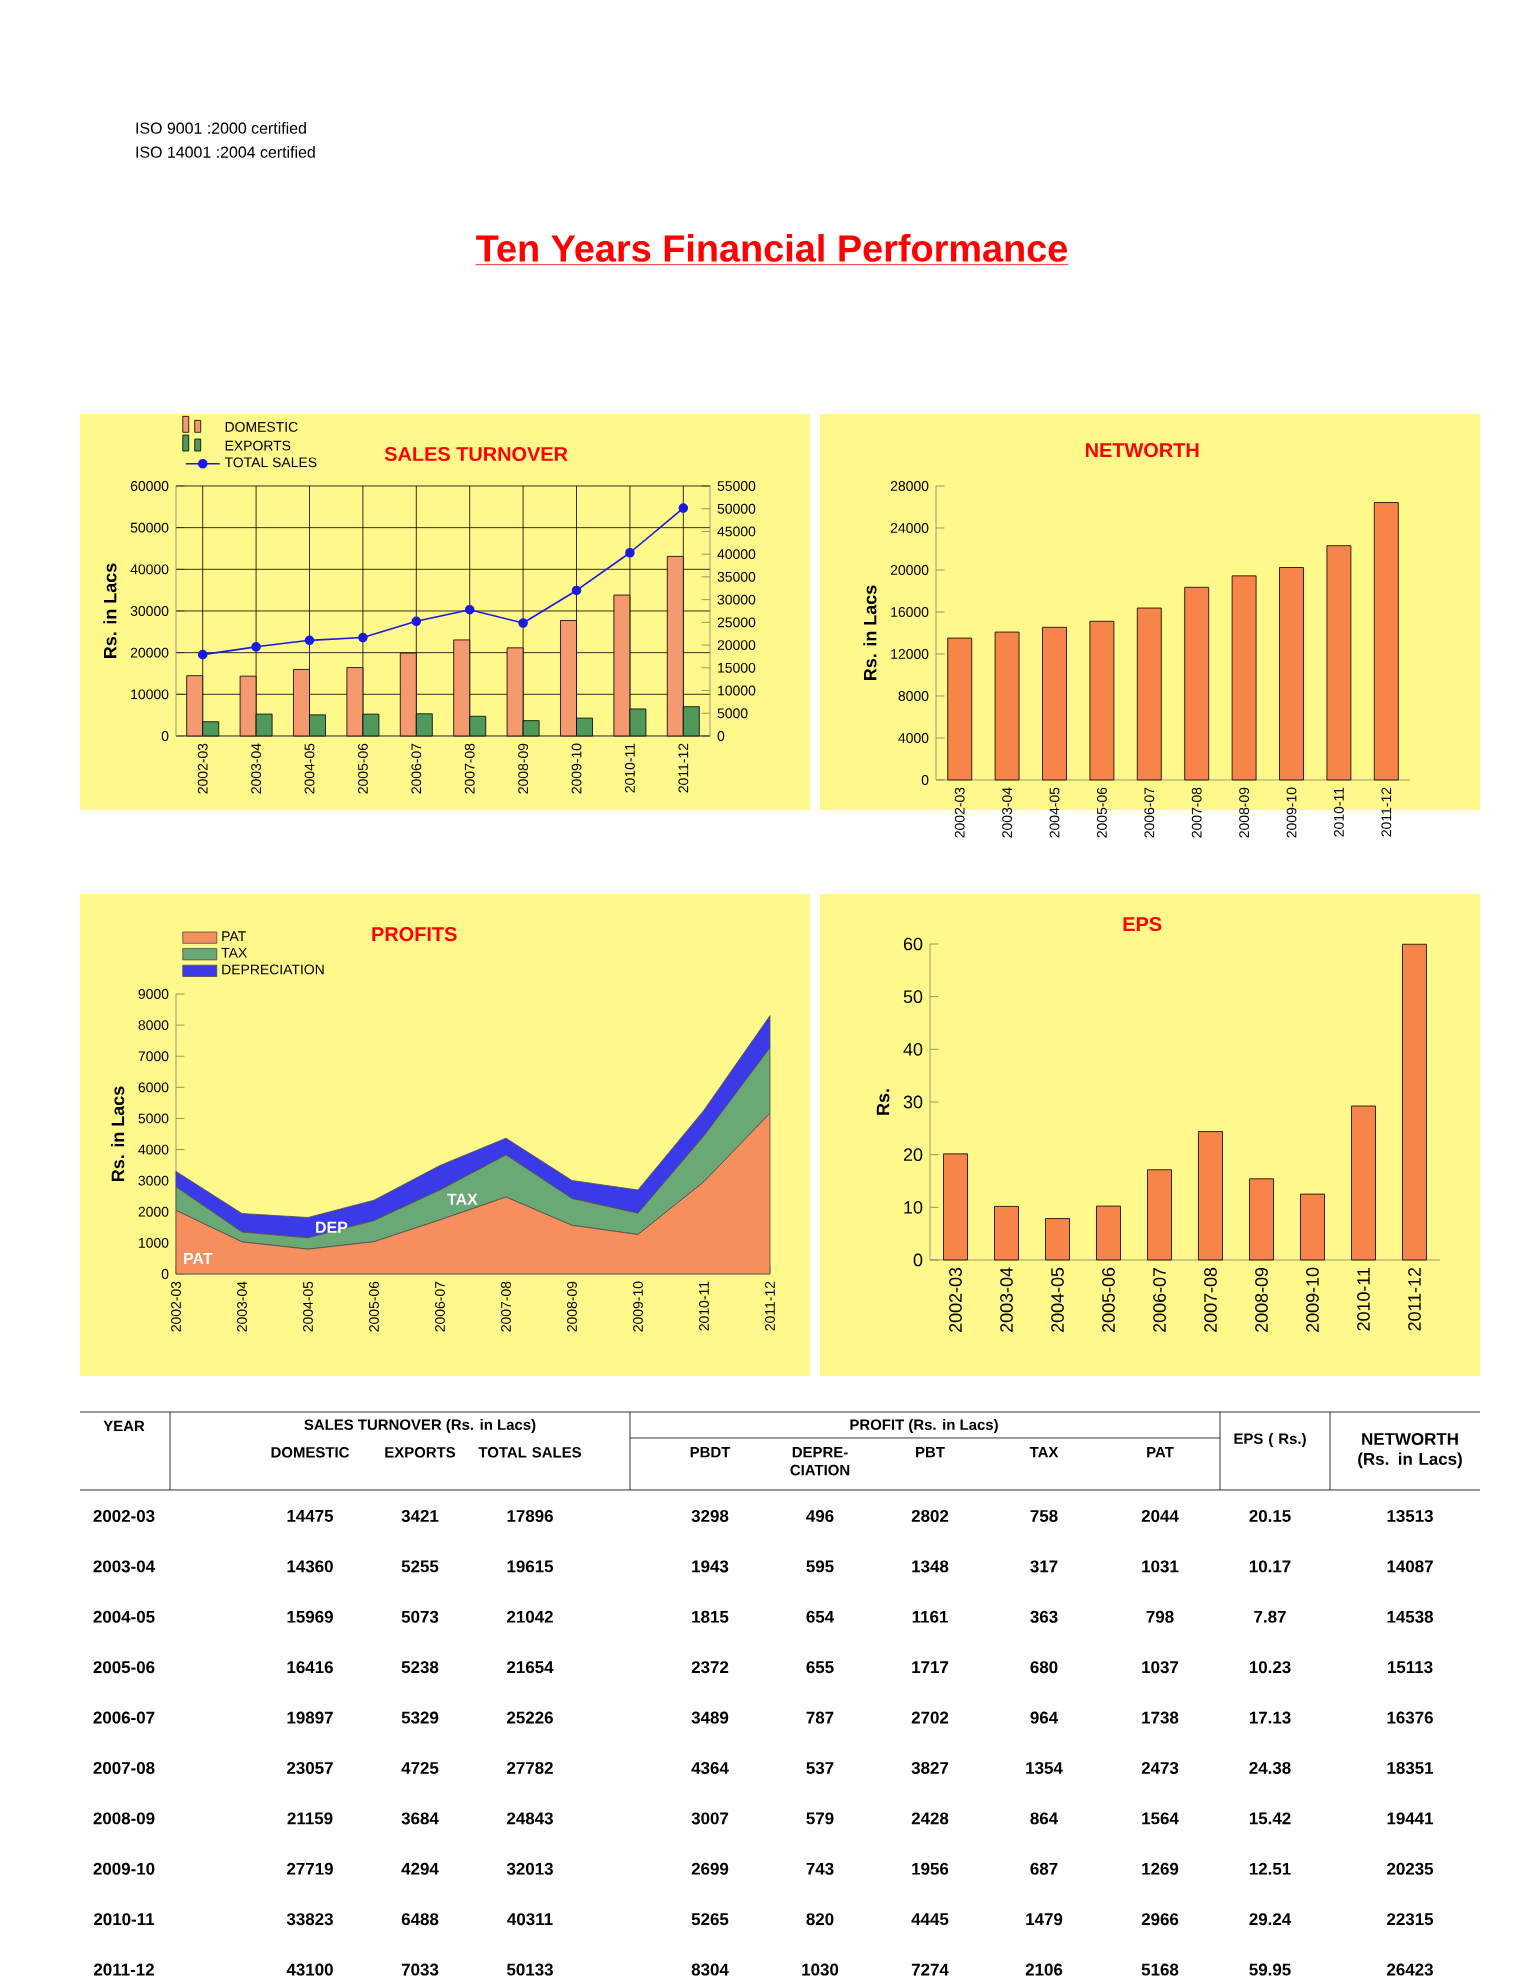  I want to click on data-label: 14087, so click(1410, 1566).